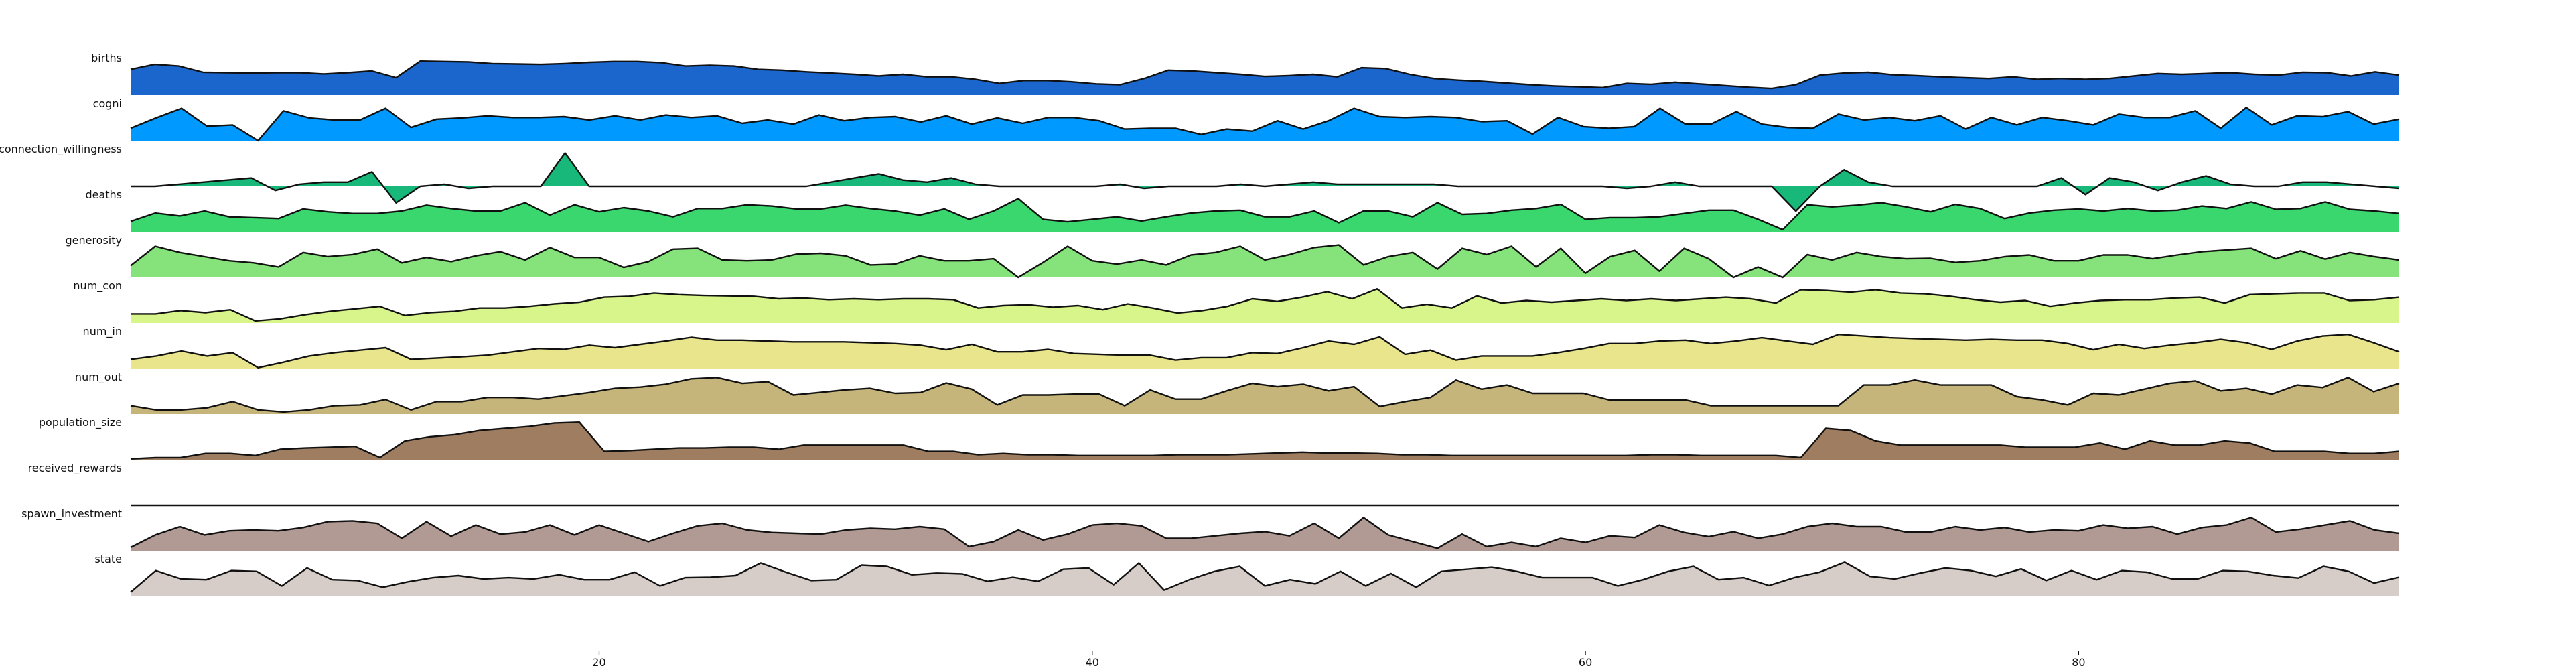  I want to click on row-label: generosity, so click(93, 241).